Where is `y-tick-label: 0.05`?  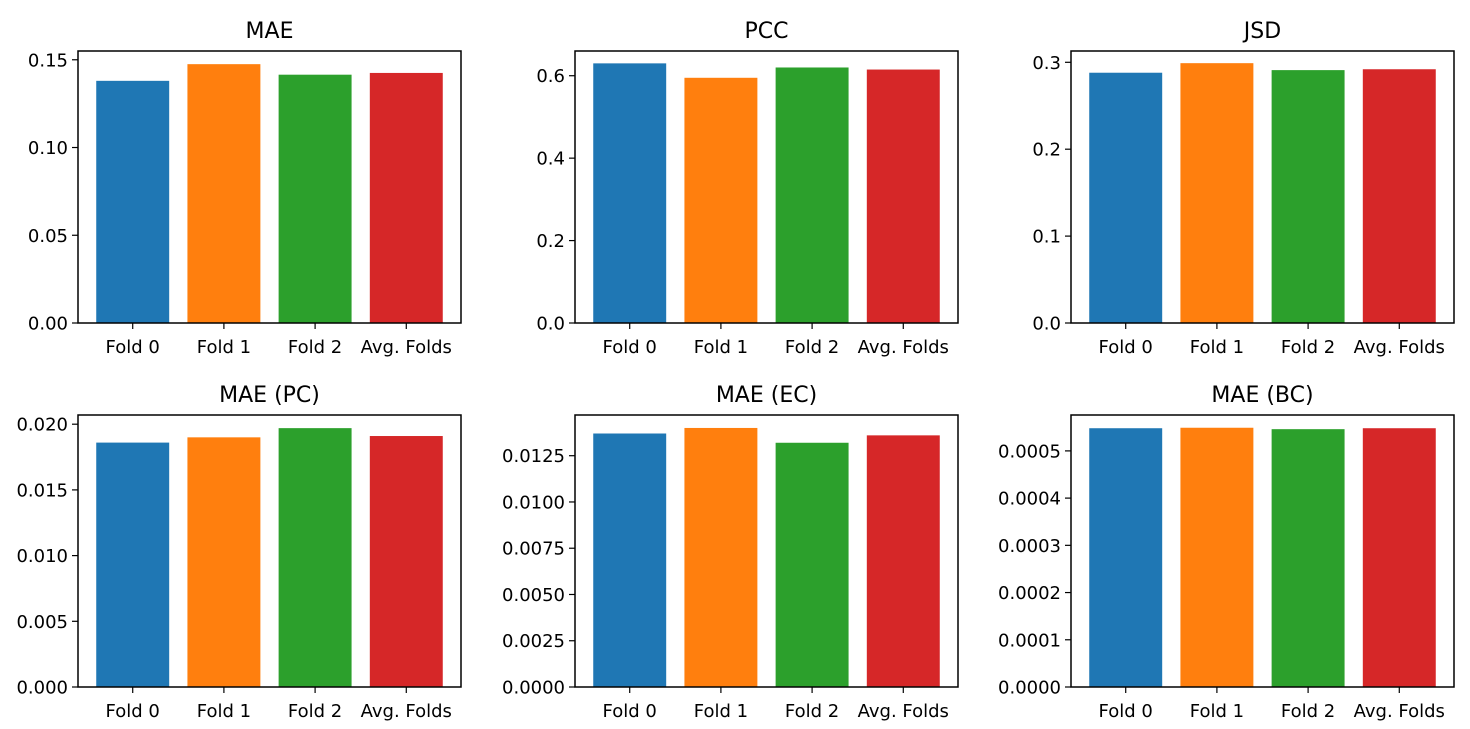
y-tick-label: 0.05 is located at coordinates (48, 236).